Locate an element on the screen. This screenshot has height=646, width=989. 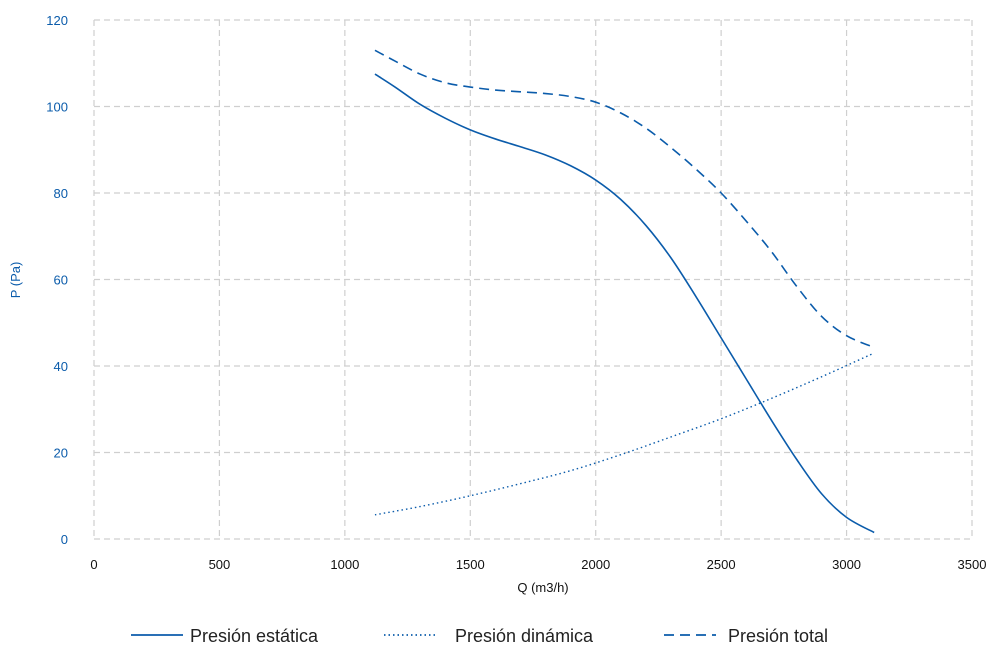
y-axis-title: P (Pa) is located at coordinates (15, 280).